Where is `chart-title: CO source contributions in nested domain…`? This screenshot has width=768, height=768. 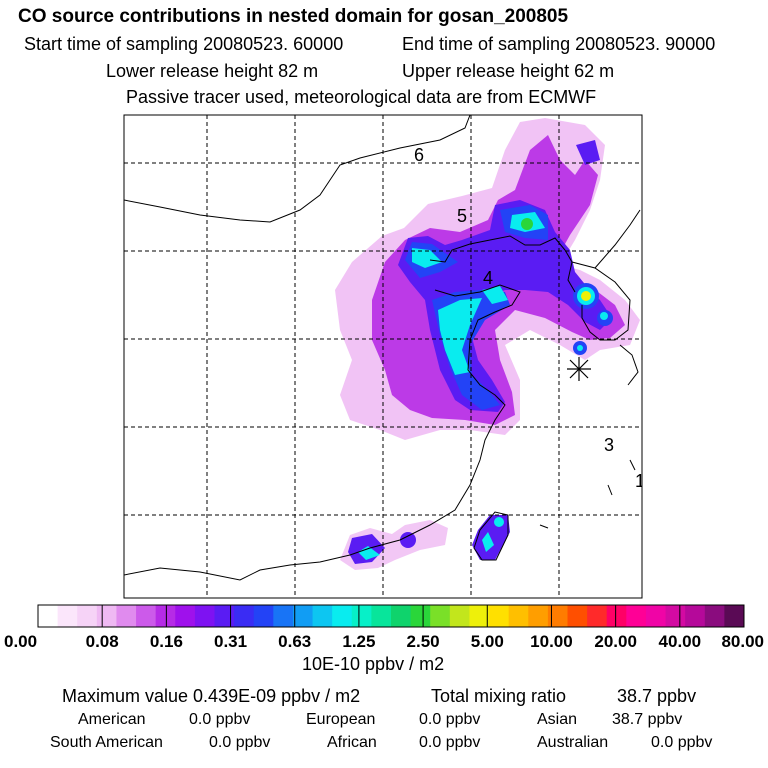
chart-title: CO source contributions in nested domain… is located at coordinates (293, 16).